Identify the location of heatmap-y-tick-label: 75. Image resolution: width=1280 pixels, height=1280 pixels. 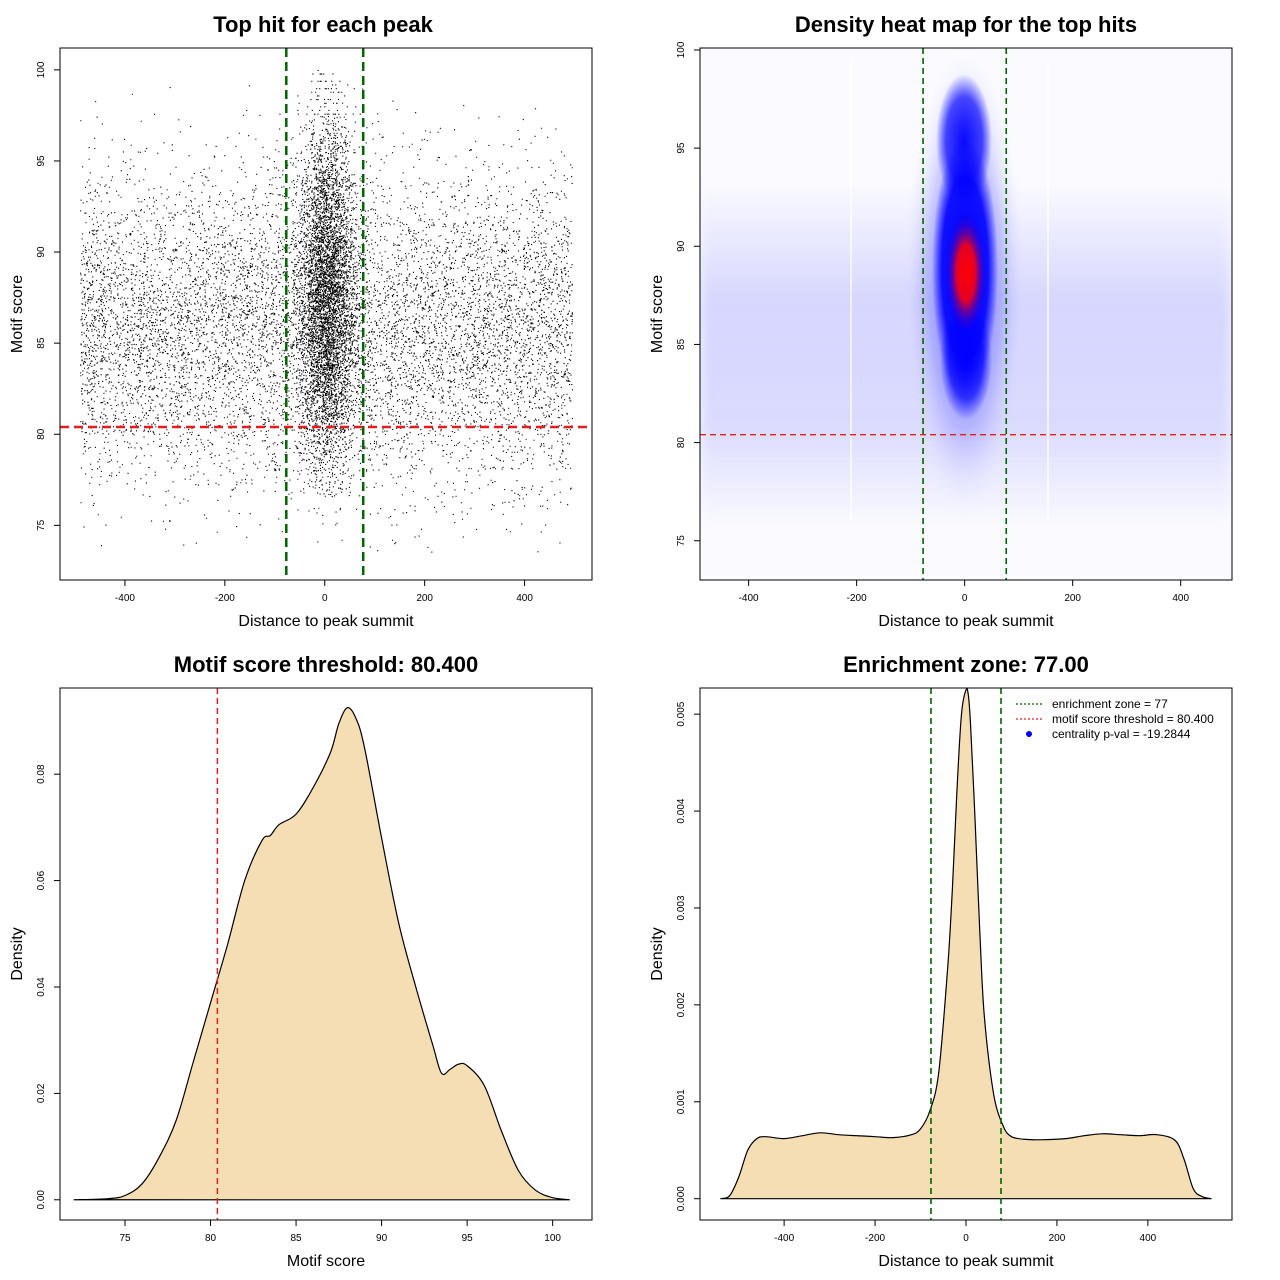
(681, 541).